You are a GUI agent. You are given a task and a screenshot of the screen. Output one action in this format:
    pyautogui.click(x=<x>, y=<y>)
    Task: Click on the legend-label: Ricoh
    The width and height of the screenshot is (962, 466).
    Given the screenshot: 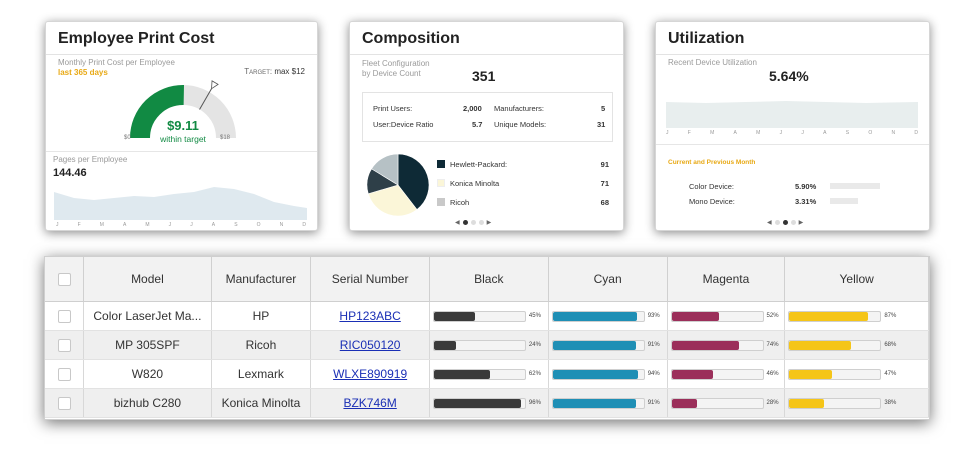 What is the action you would take?
    pyautogui.click(x=460, y=202)
    